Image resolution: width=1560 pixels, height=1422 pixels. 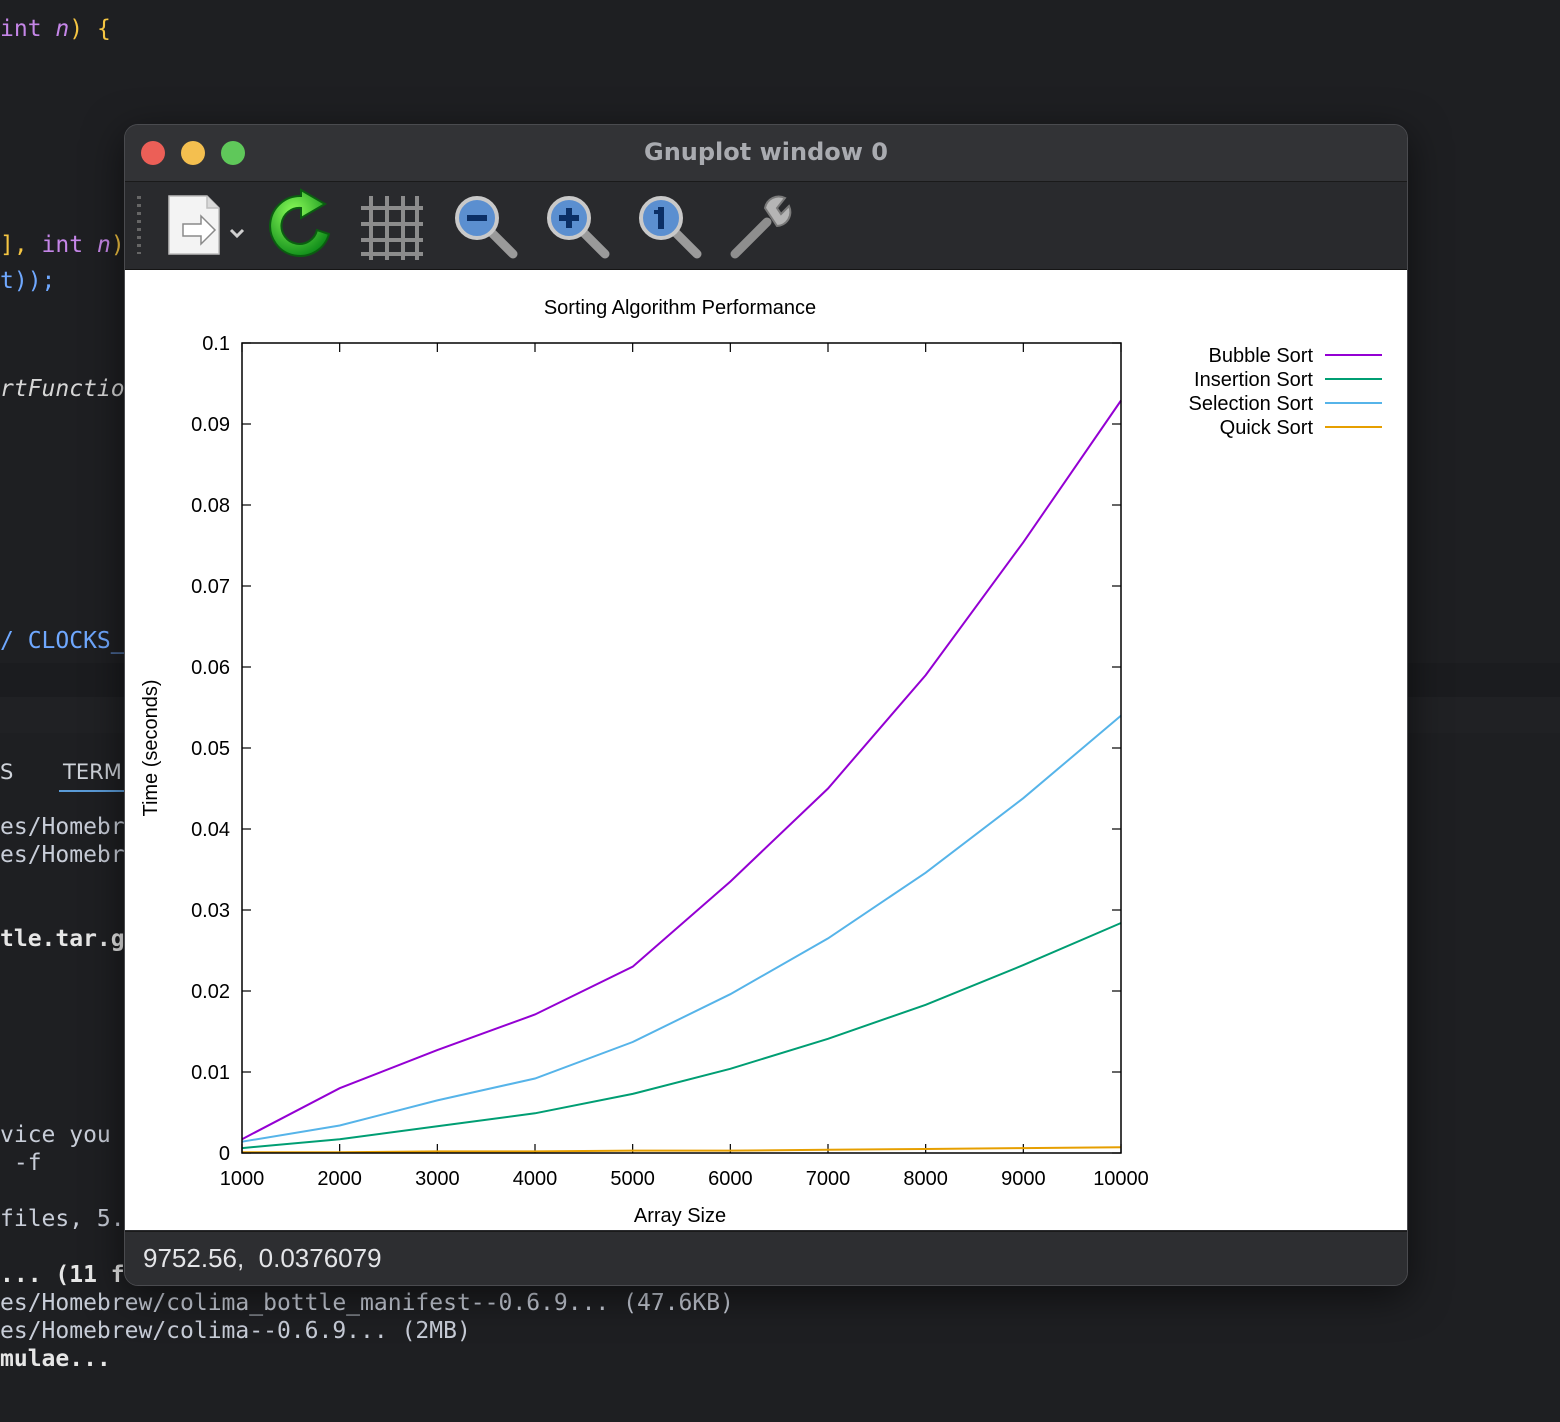 I want to click on terminal-line: -f, so click(x=21, y=1163).